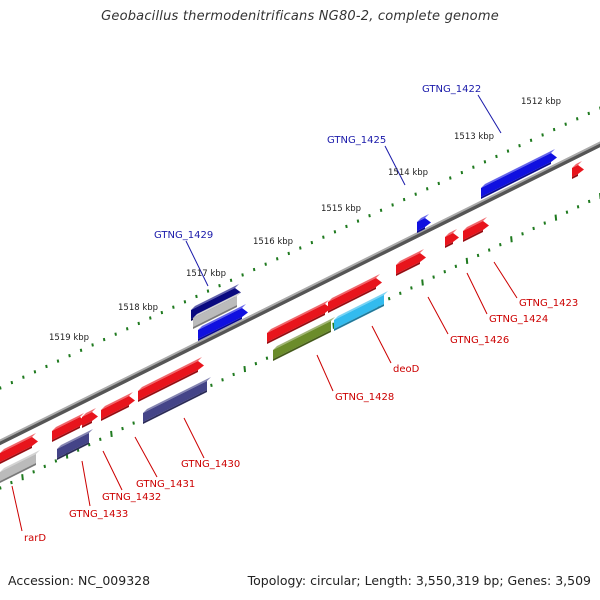 The image size is (600, 600). Describe the element at coordinates (381, 344) in the screenshot. I see `reverse-gene-deoD-leader` at that location.